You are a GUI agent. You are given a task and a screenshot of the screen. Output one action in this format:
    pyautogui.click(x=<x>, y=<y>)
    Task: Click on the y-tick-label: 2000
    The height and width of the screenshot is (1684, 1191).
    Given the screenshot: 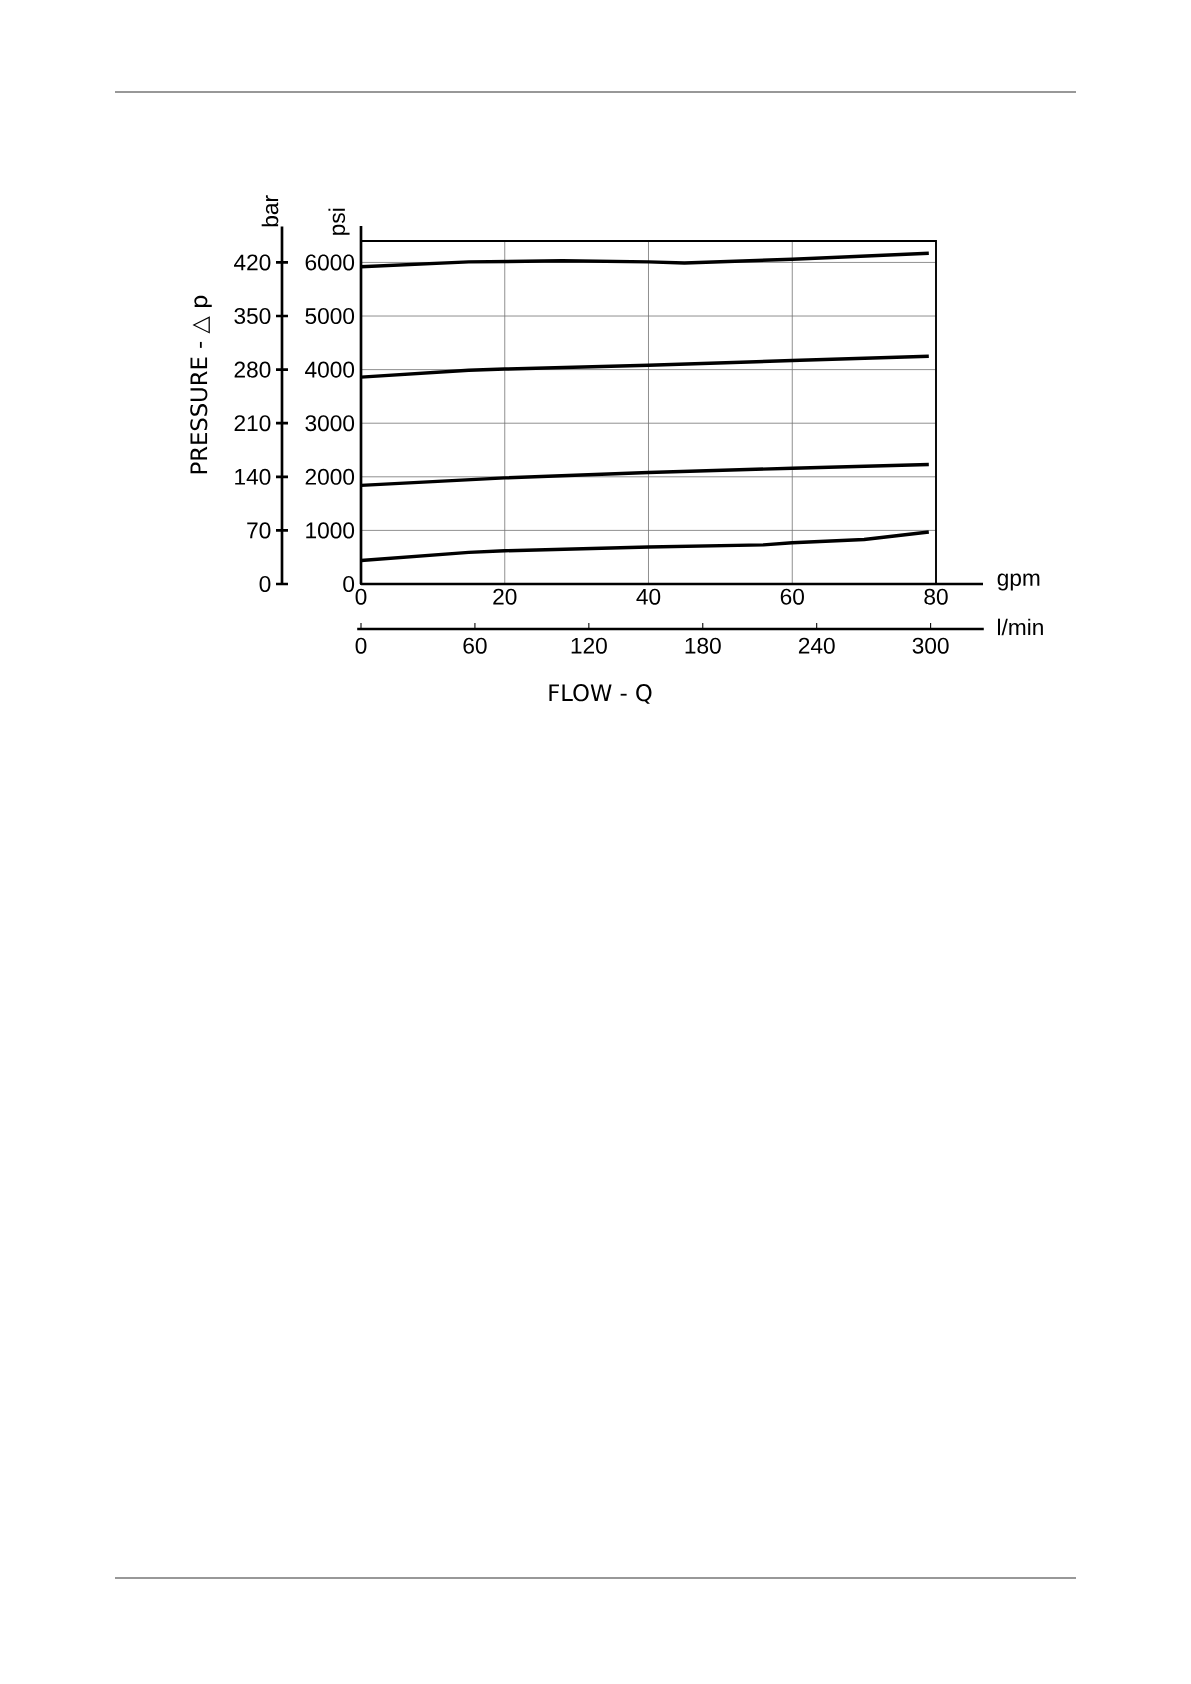 What is the action you would take?
    pyautogui.click(x=330, y=476)
    